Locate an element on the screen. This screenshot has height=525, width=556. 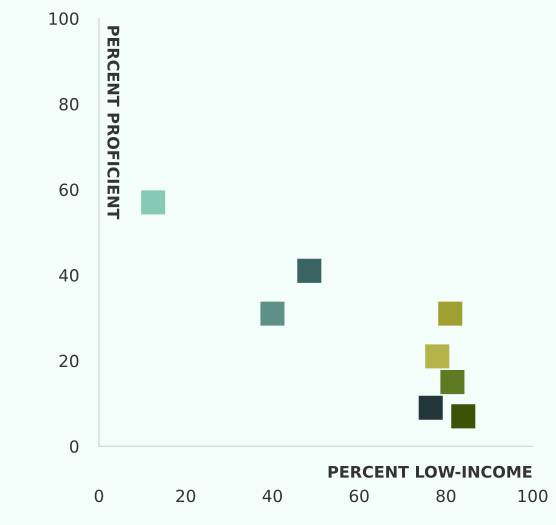
x-tick-label: 60 is located at coordinates (359, 496).